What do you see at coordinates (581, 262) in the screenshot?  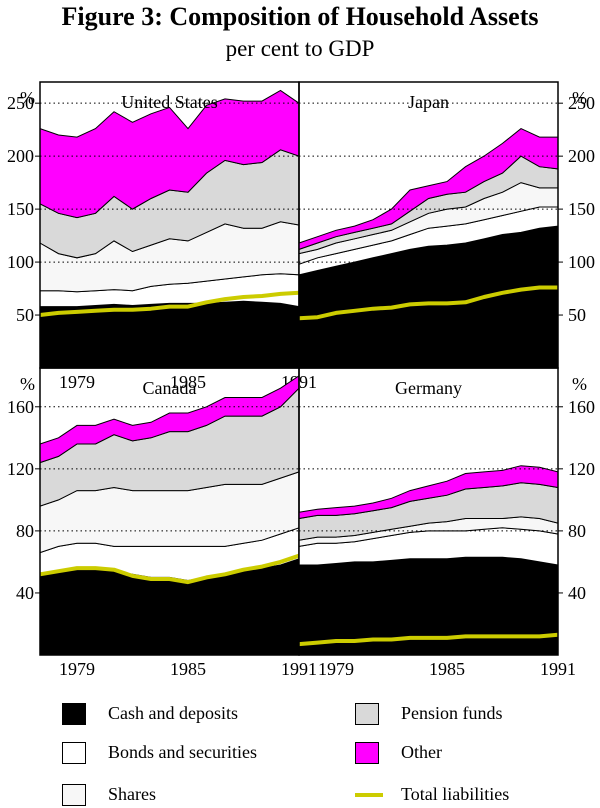 I see `japan-ytick-label-100: 100` at bounding box center [581, 262].